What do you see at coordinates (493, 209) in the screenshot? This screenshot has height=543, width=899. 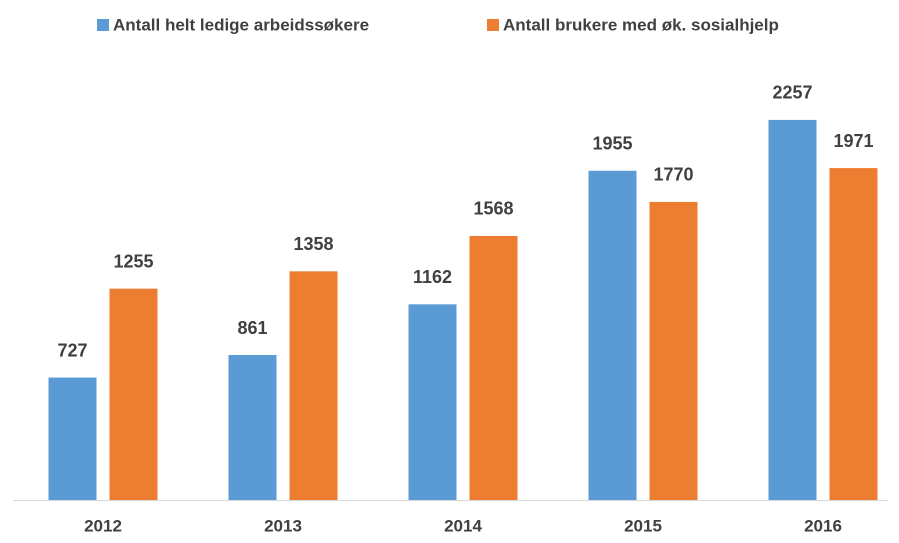 I see `data-label: 1568` at bounding box center [493, 209].